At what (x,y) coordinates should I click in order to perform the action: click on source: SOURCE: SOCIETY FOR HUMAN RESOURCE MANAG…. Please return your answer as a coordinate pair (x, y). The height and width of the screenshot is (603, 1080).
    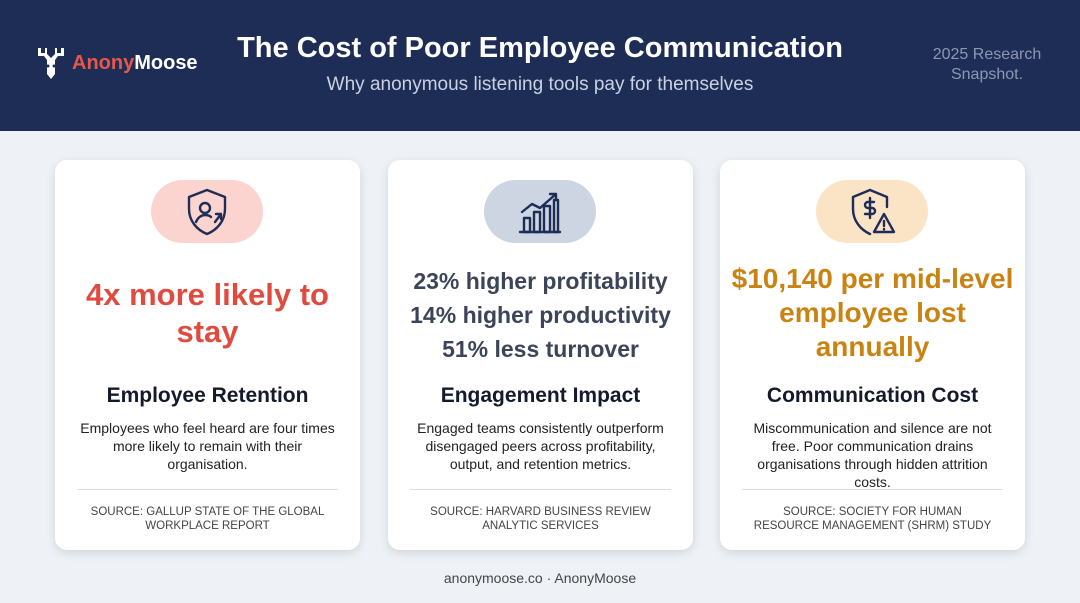
    Looking at the image, I should click on (872, 519).